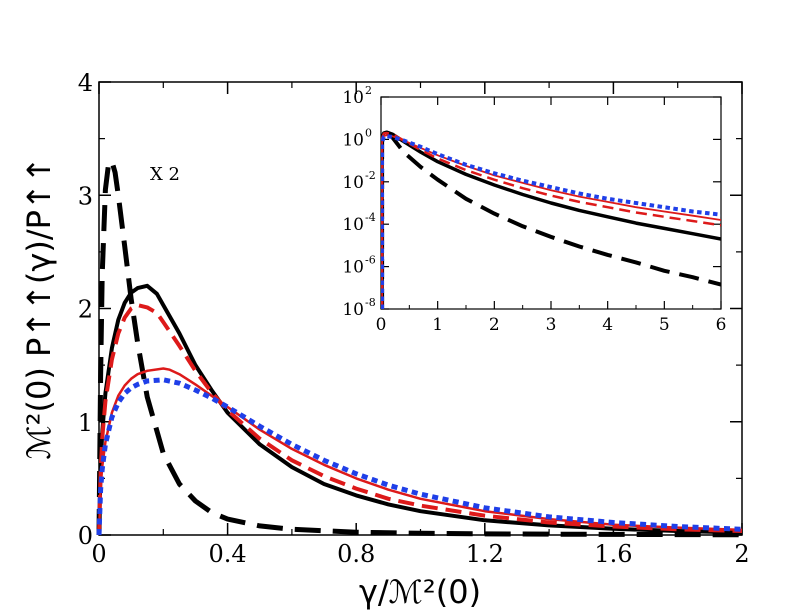 The height and width of the screenshot is (612, 792). What do you see at coordinates (741, 554) in the screenshot?
I see `x-tick-label: 2` at bounding box center [741, 554].